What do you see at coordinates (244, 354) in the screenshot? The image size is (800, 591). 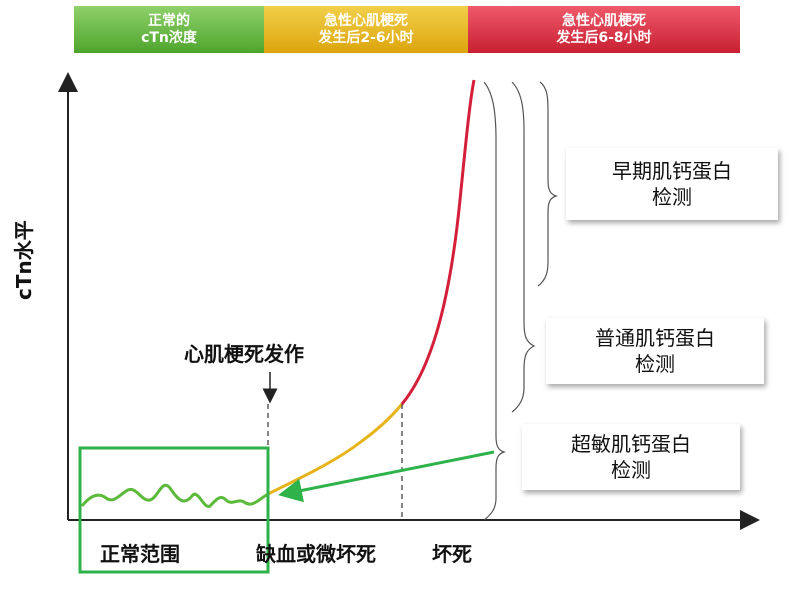 I see `onset-label: 心肌梗死发作` at bounding box center [244, 354].